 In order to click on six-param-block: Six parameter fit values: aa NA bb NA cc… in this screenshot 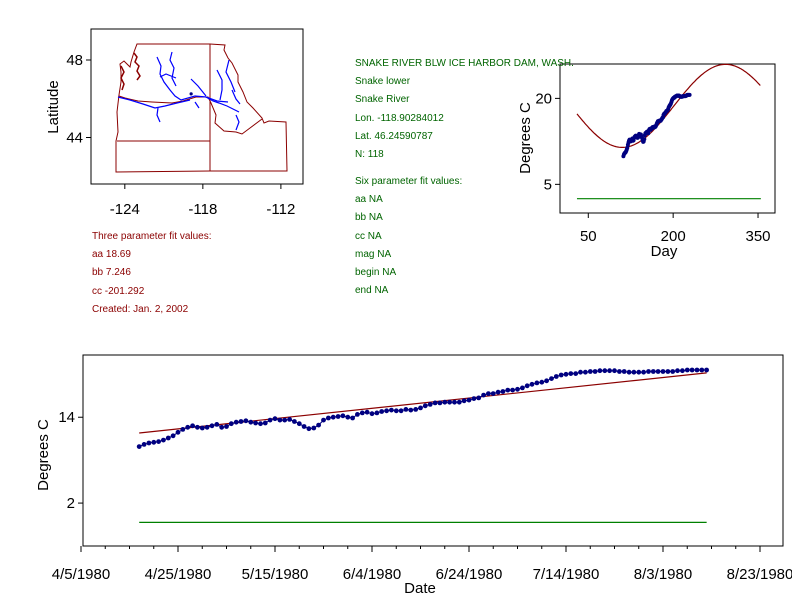, I will do `click(408, 236)`.